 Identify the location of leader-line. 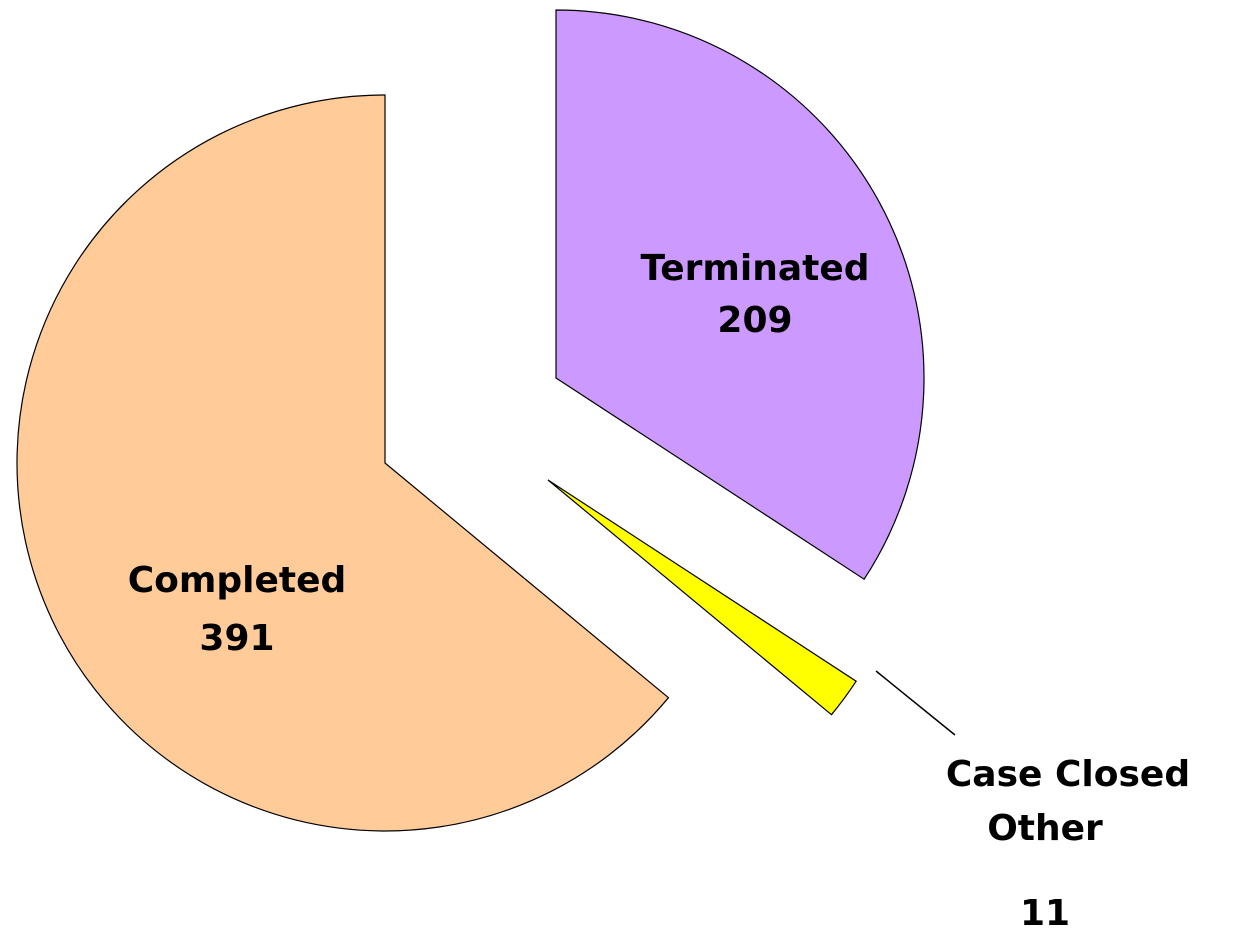
(915, 703).